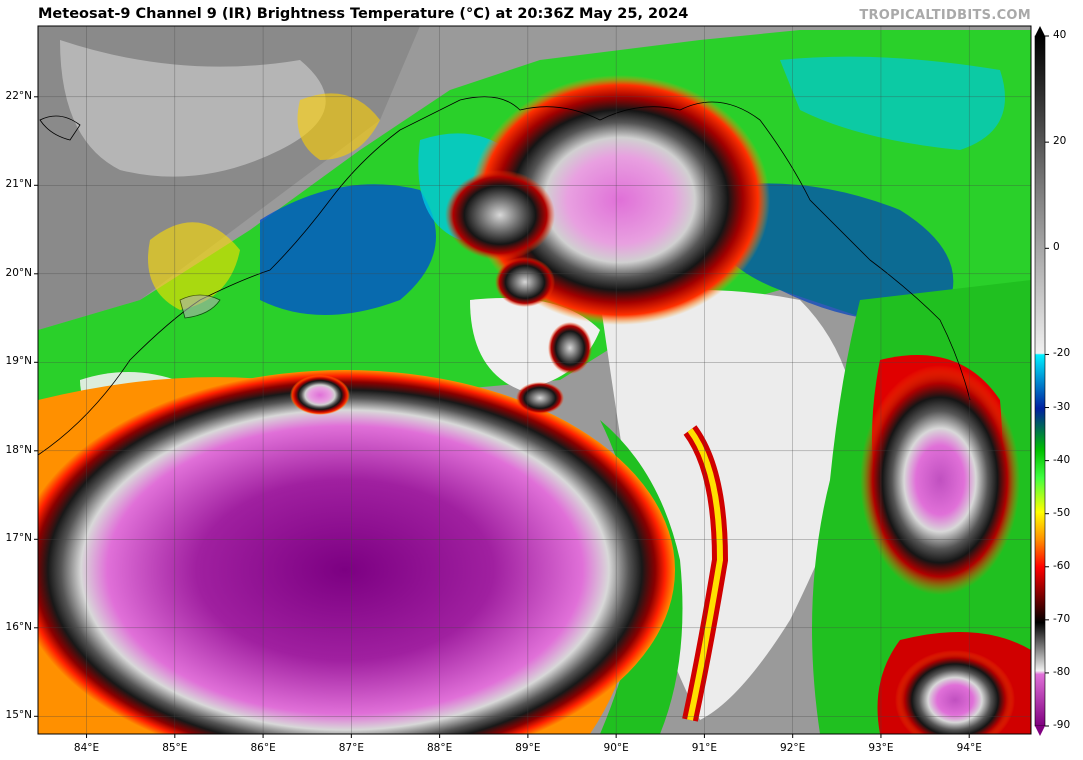 The image size is (1083, 760). I want to click on brand-watermark: TROPICALTIDBITS.COM, so click(945, 15).